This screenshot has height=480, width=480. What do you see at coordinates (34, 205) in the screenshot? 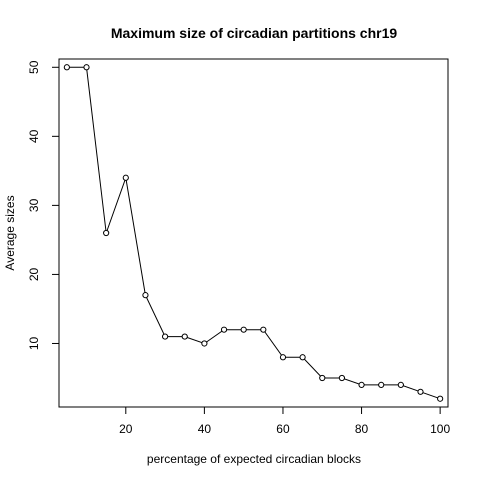
I see `y-tick-label-2: 30` at bounding box center [34, 205].